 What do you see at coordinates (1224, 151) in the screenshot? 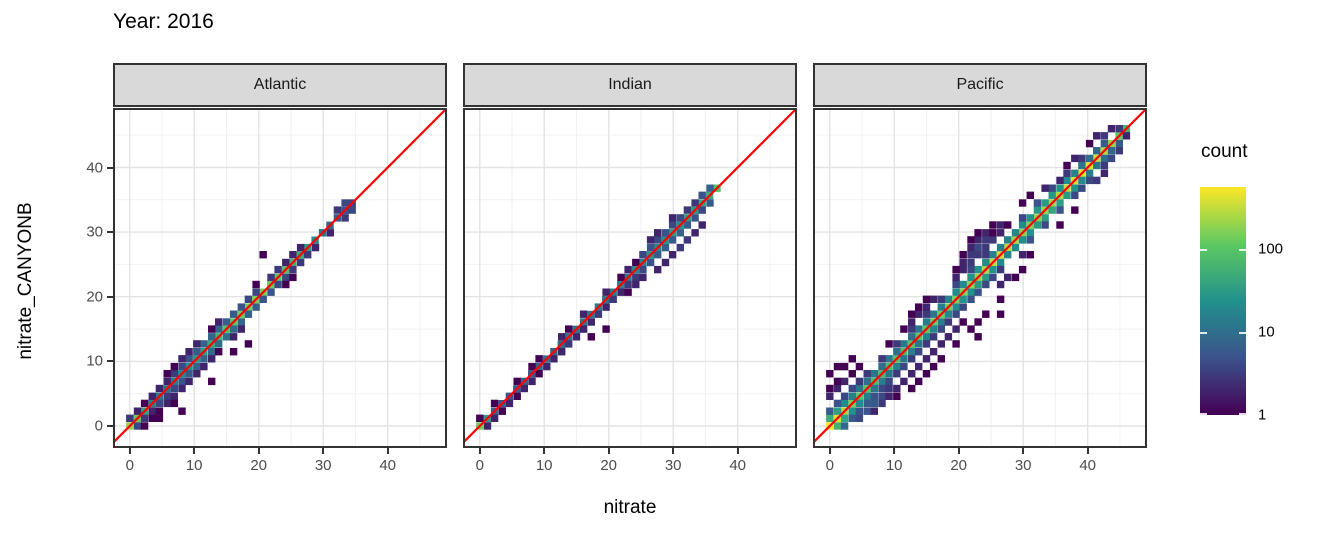
I see `legend-title: count` at bounding box center [1224, 151].